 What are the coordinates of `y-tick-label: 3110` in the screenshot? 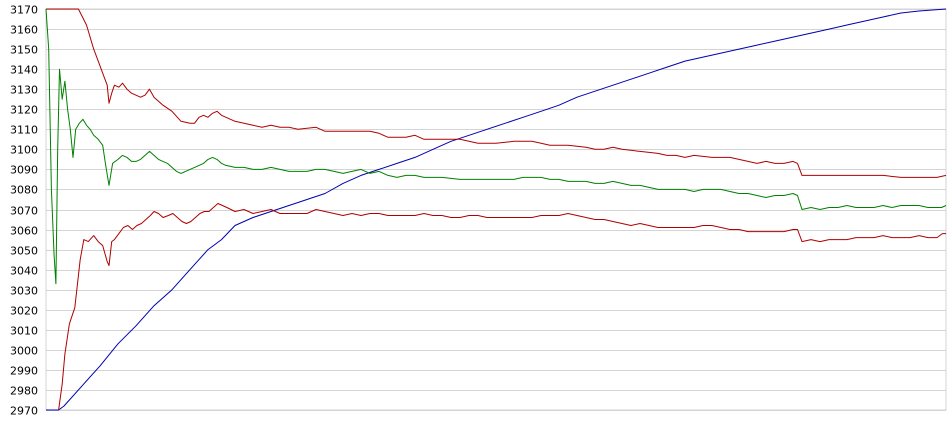 It's located at (24, 130).